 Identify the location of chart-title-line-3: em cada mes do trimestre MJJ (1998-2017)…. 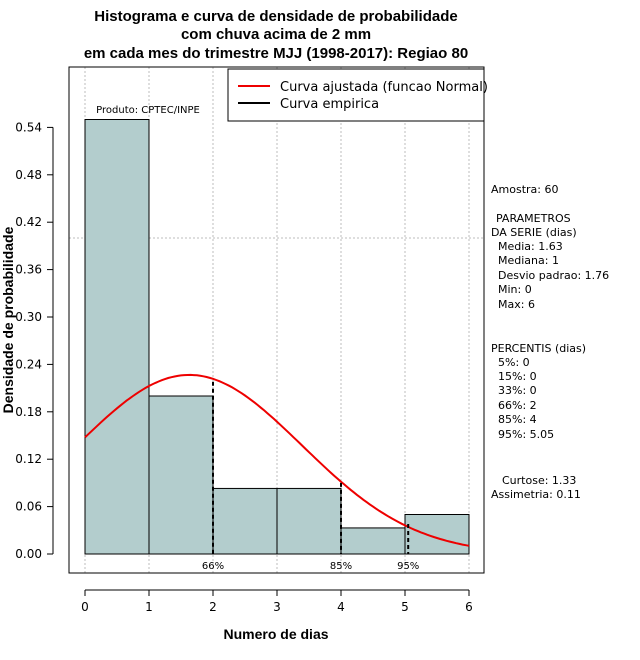
(276, 53).